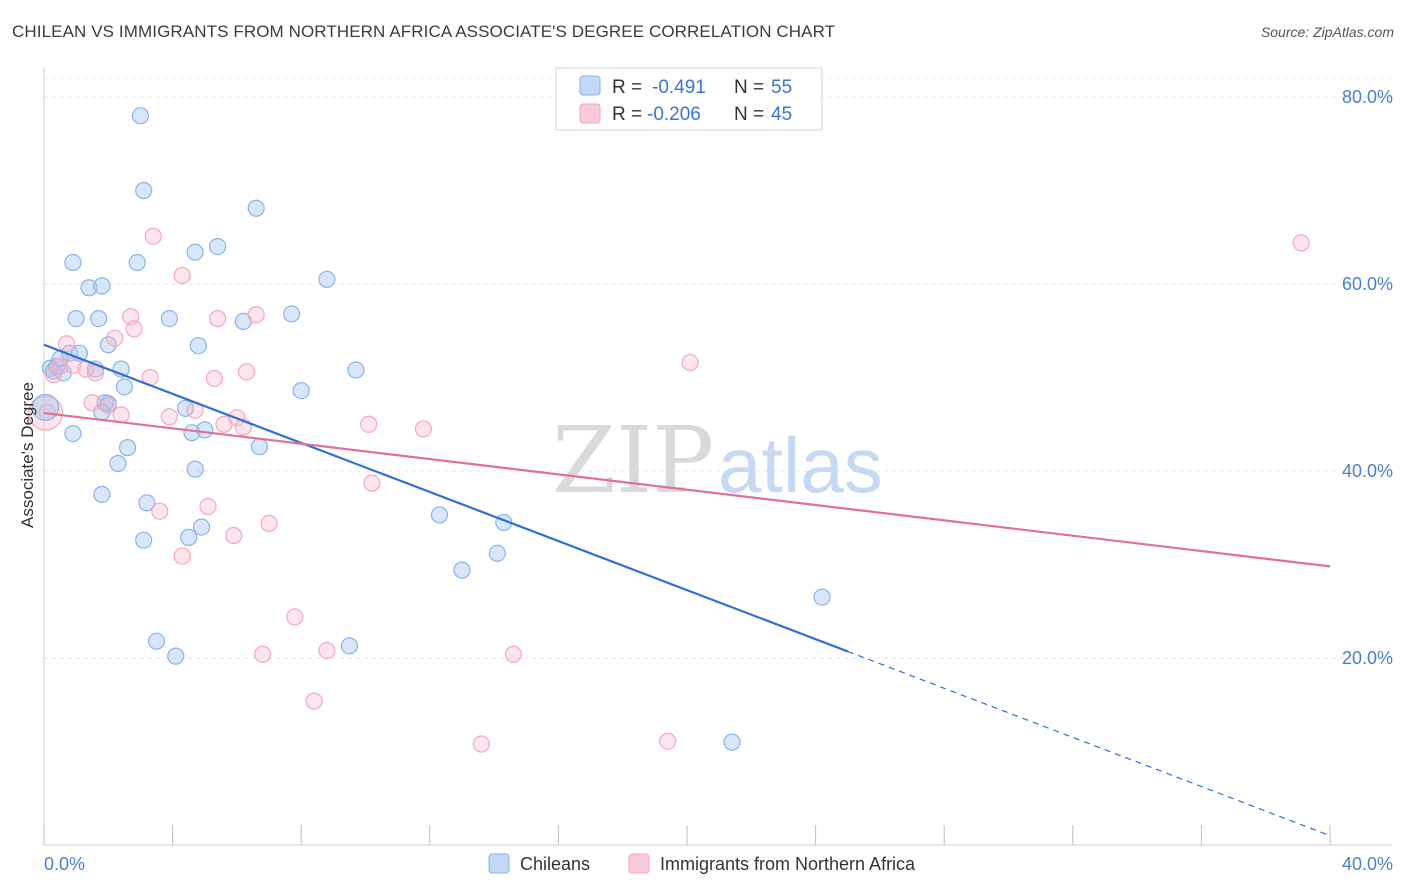 The width and height of the screenshot is (1406, 892). I want to click on series-swatch-immigrants, so click(639, 863).